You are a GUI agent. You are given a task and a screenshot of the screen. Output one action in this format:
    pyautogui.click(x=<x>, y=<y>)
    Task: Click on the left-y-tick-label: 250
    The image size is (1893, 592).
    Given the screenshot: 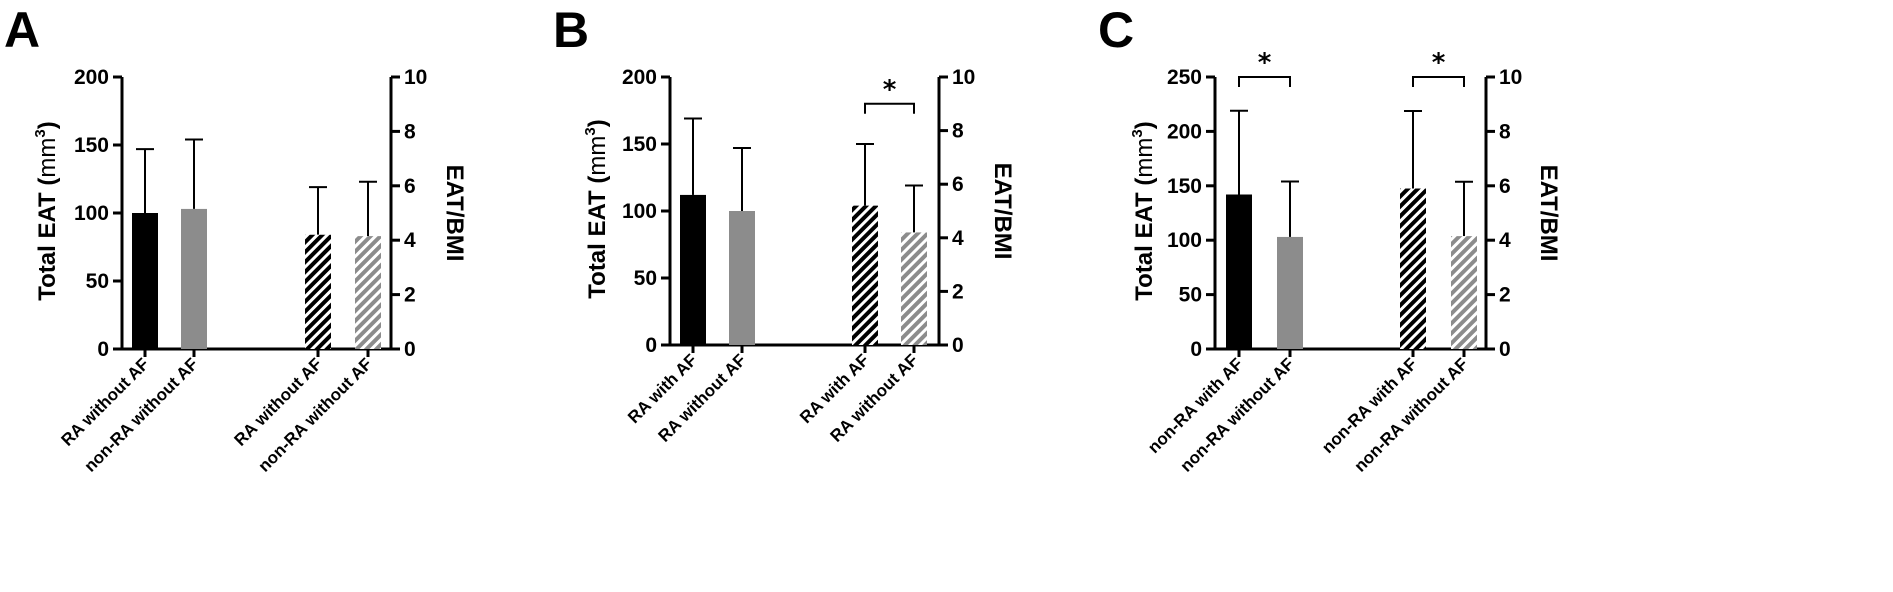 What is the action you would take?
    pyautogui.click(x=1184, y=77)
    